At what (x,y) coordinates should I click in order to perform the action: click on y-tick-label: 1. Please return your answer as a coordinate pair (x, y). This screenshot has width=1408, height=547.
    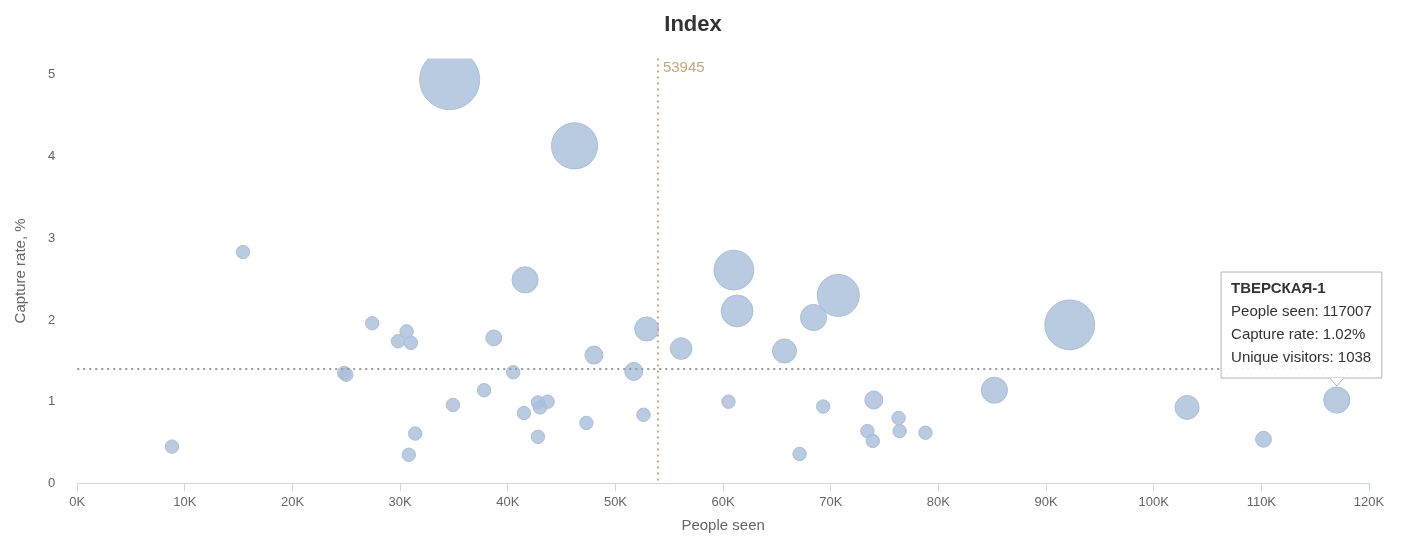
    Looking at the image, I should click on (52, 401).